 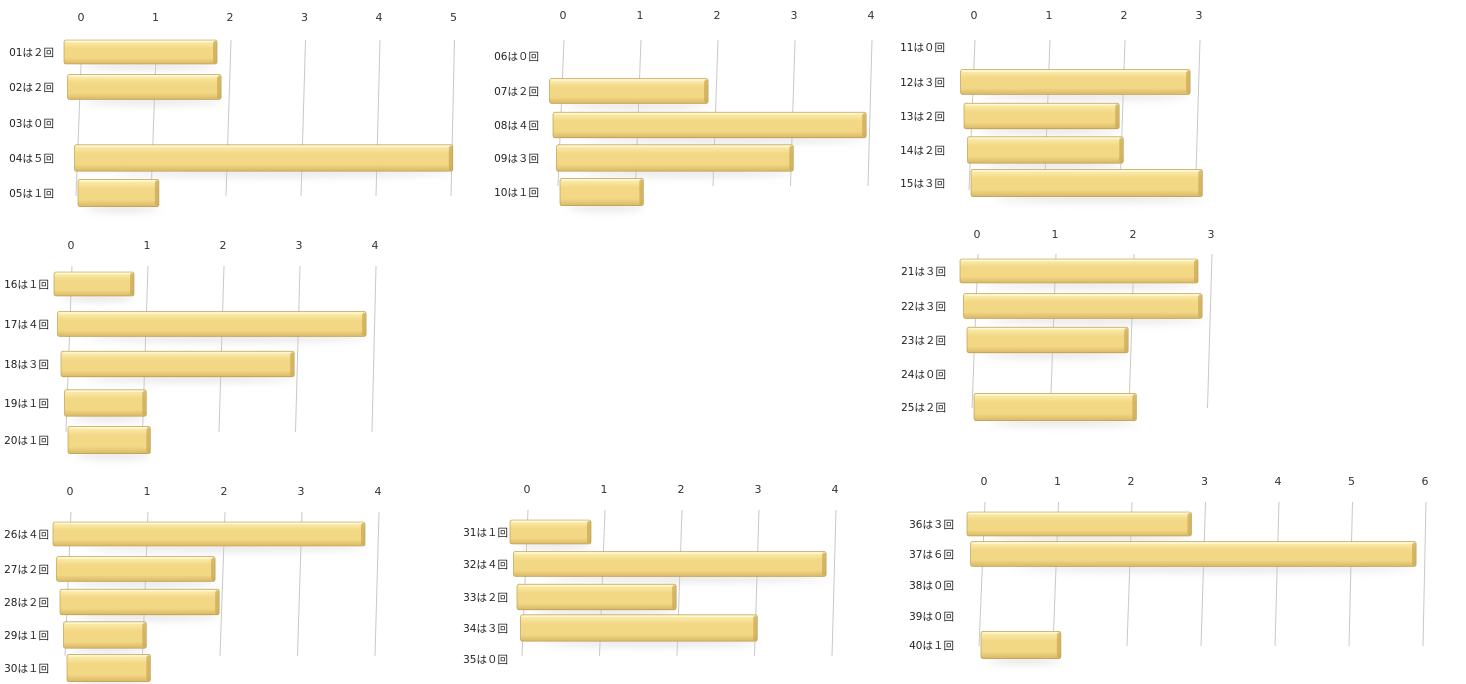 I want to click on category-label: 39は０回, so click(x=931, y=617).